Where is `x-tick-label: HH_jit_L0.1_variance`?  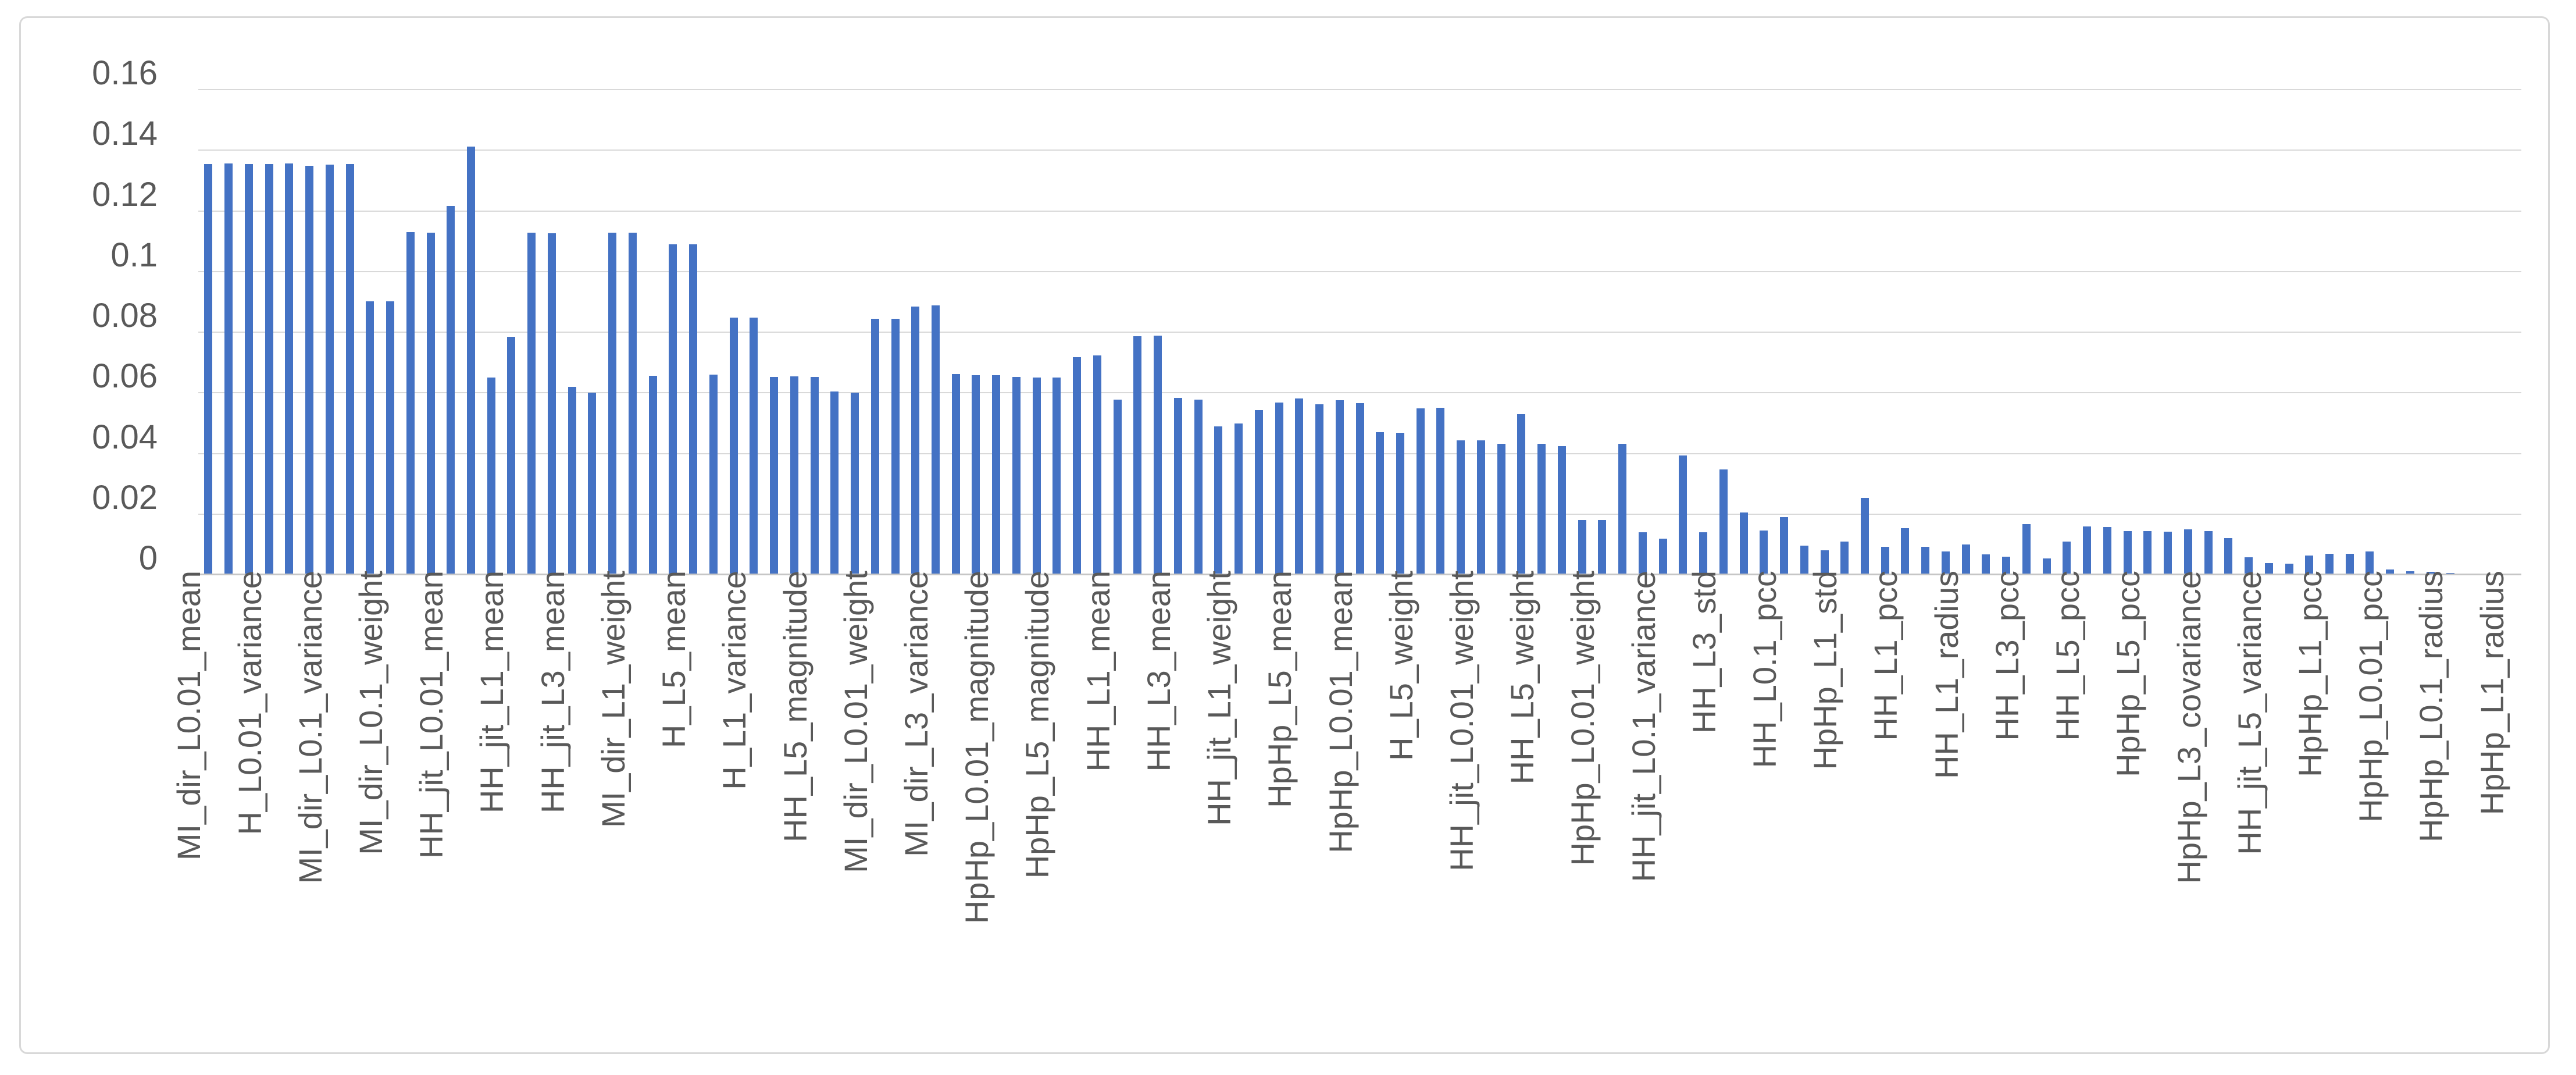
x-tick-label: HH_jit_L0.1_variance is located at coordinates (1643, 726).